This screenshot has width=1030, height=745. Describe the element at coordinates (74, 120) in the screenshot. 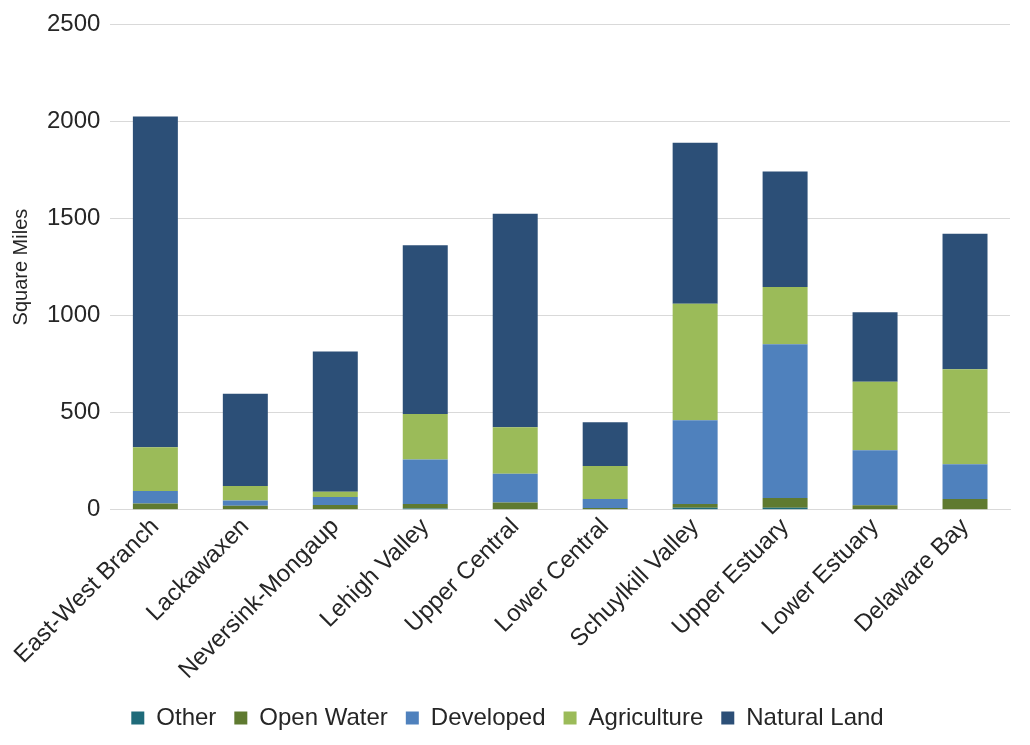

I see `y-tick-label: 2000` at that location.